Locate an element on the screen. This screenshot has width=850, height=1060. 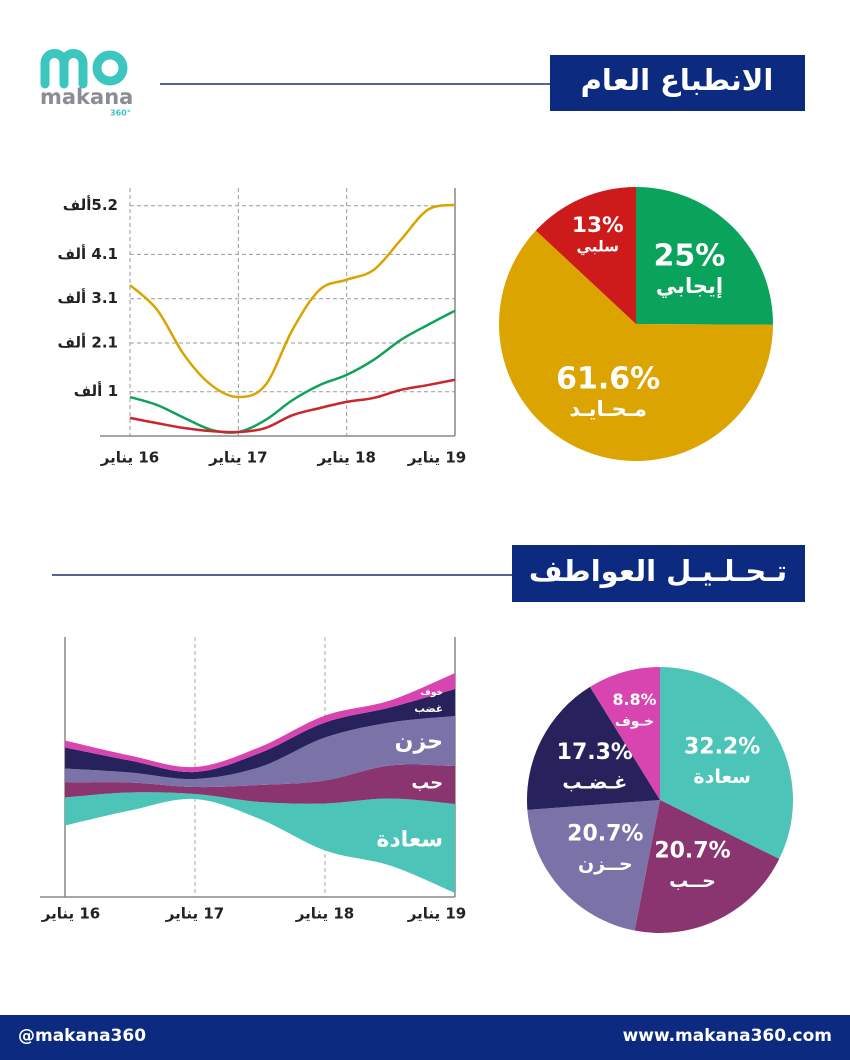
pie-value-label: 25% is located at coordinates (690, 255).